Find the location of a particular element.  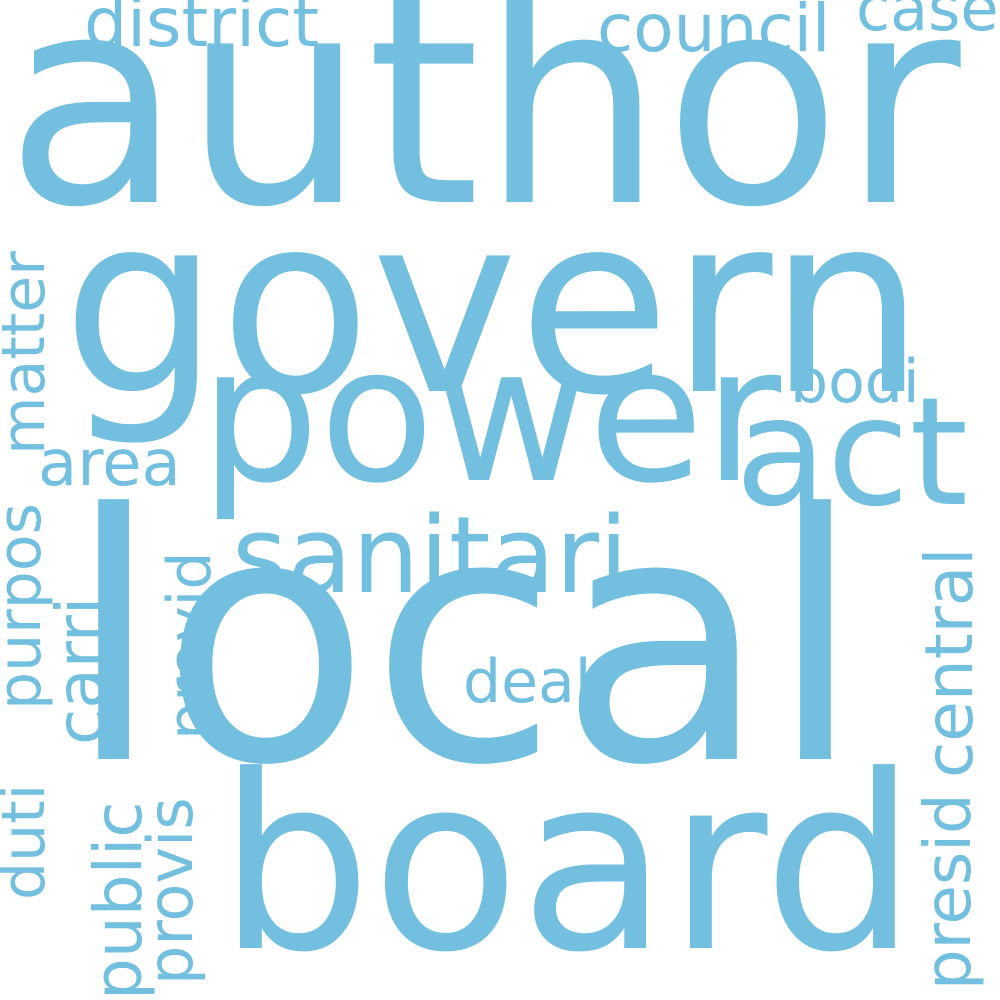

word-provid: provid is located at coordinates (190, 645).